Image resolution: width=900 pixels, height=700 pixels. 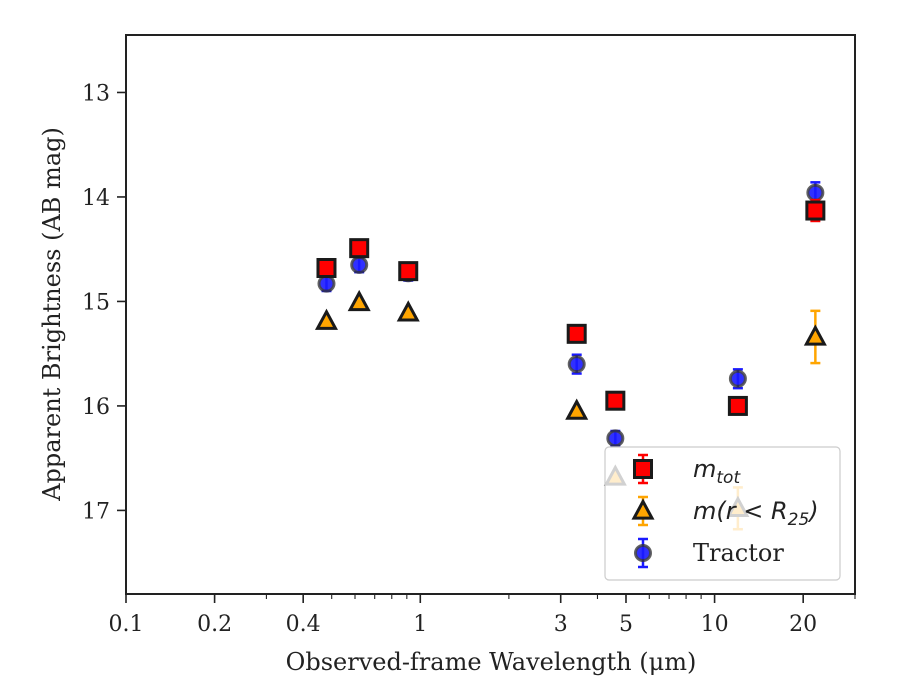 I want to click on legend: mtot m(r < R25) Tractor, so click(x=722, y=513).